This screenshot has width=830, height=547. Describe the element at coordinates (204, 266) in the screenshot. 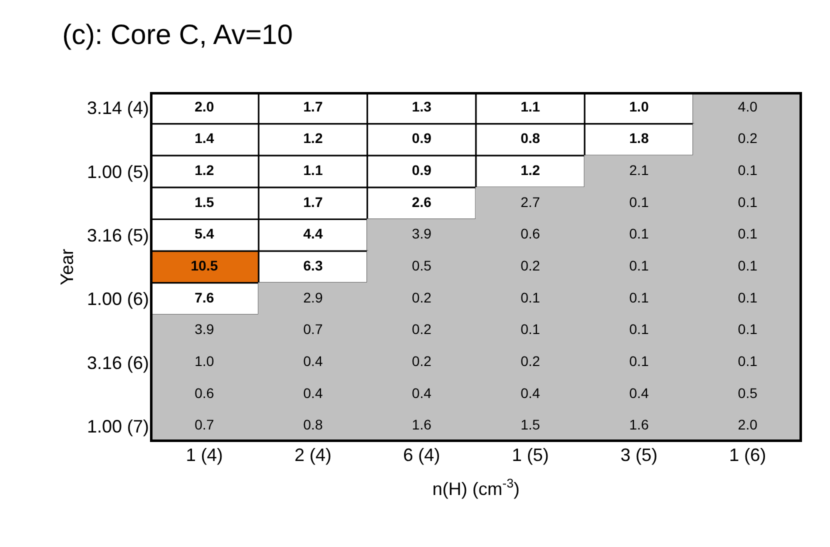

I see `data-label: 10.5` at that location.